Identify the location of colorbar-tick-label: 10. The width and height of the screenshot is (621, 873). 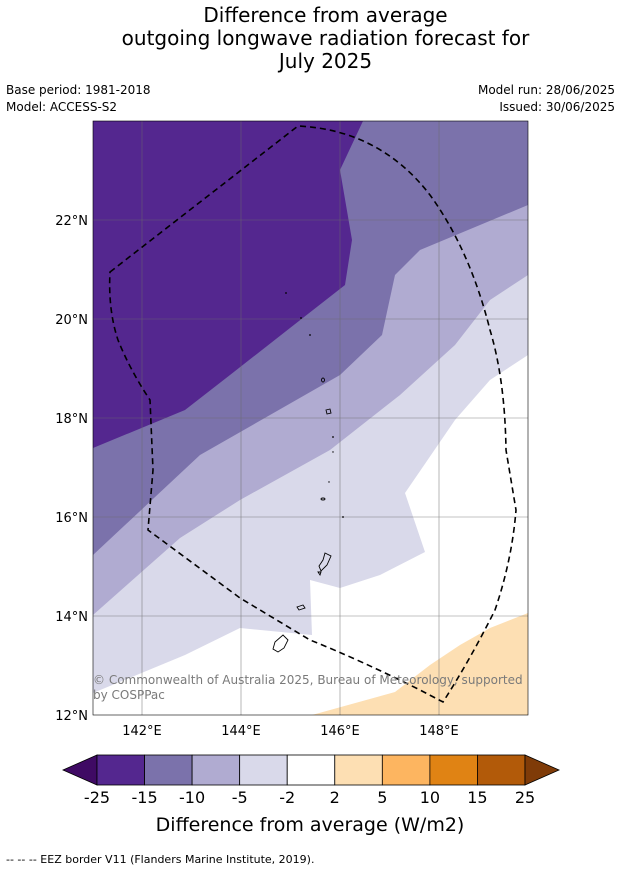
(430, 797).